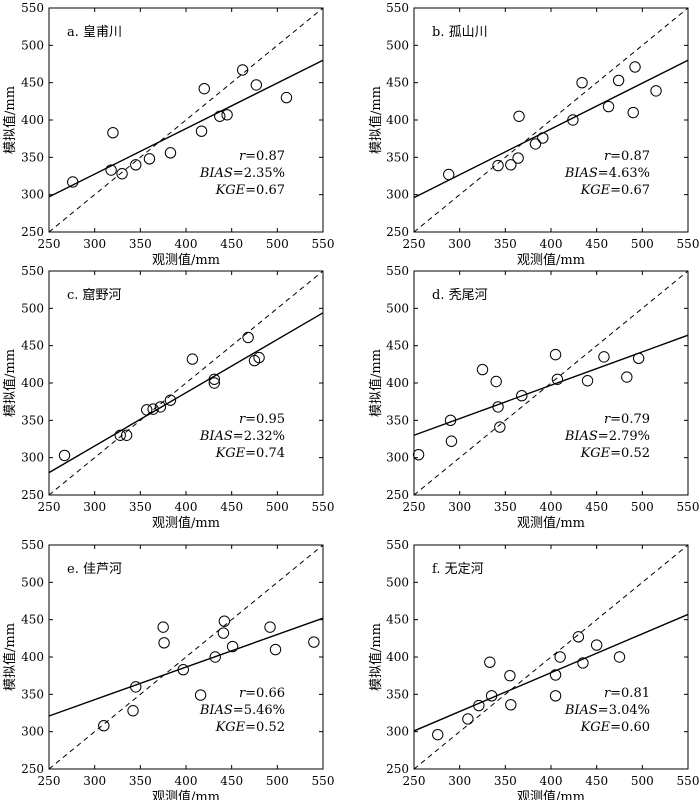 The width and height of the screenshot is (700, 800). Describe the element at coordinates (186, 393) in the screenshot. I see `fit-line` at that location.